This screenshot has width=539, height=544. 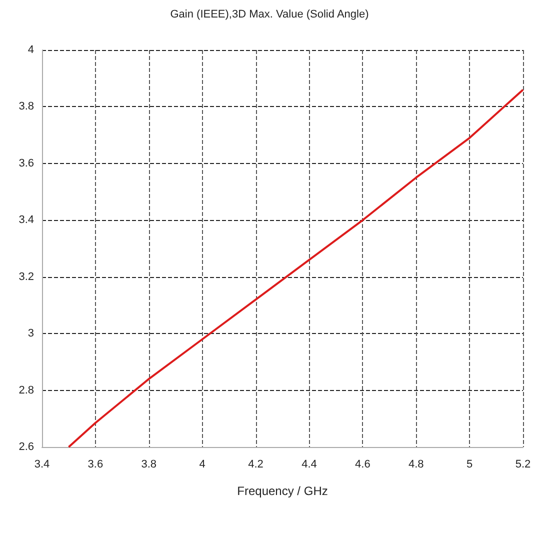 I want to click on y-tick-label: 3.8, so click(x=26, y=106).